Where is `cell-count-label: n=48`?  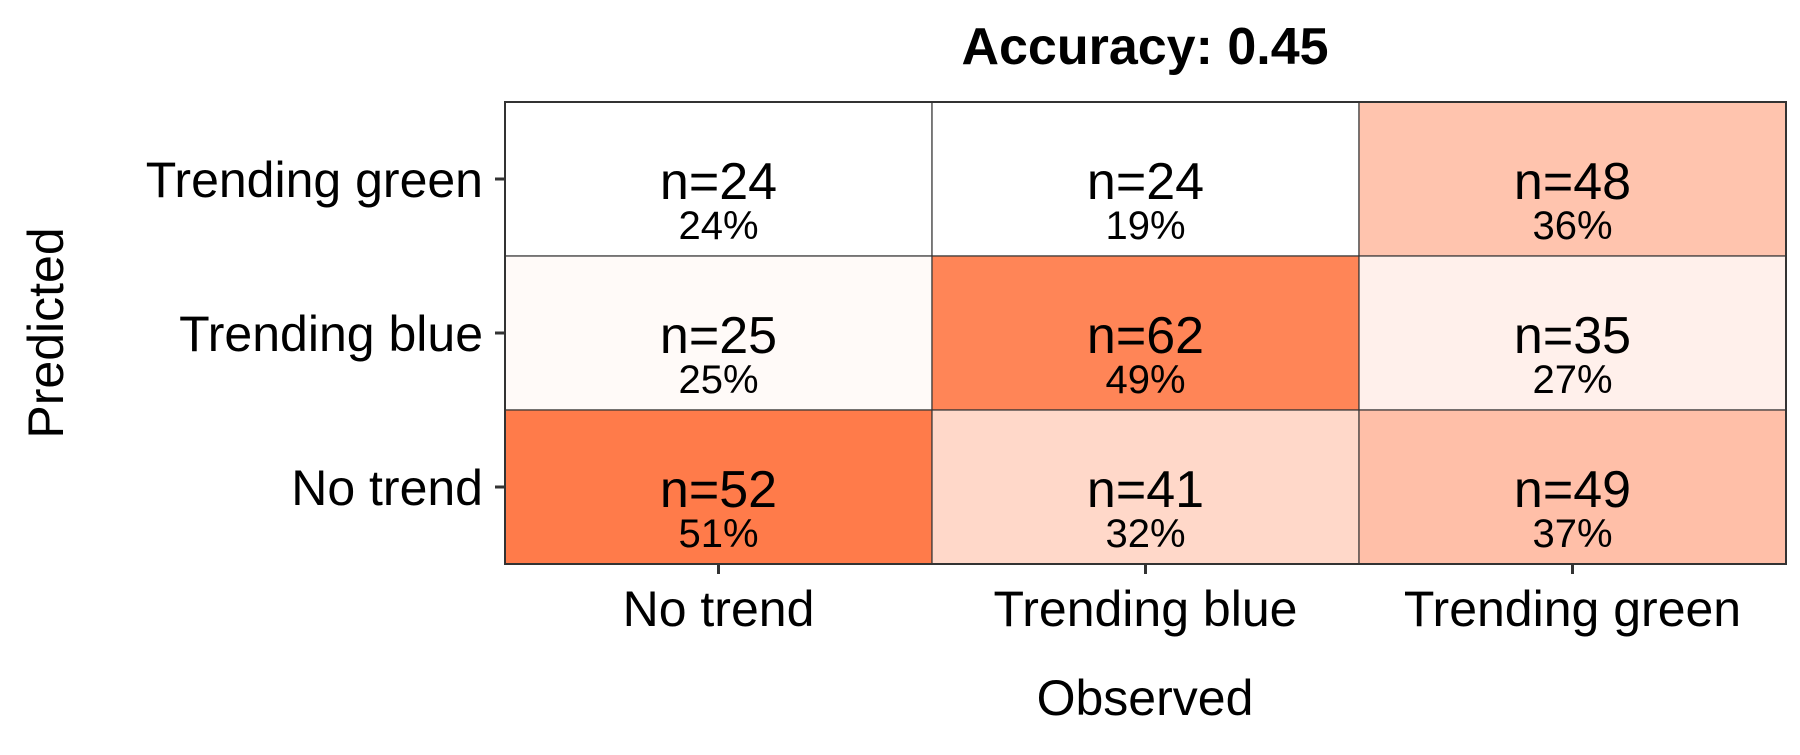
cell-count-label: n=48 is located at coordinates (1572, 182).